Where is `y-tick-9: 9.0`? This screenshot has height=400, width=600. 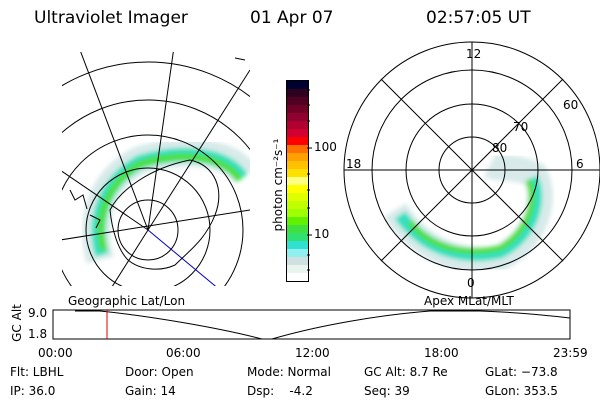
y-tick-9: 9.0 is located at coordinates (38, 313).